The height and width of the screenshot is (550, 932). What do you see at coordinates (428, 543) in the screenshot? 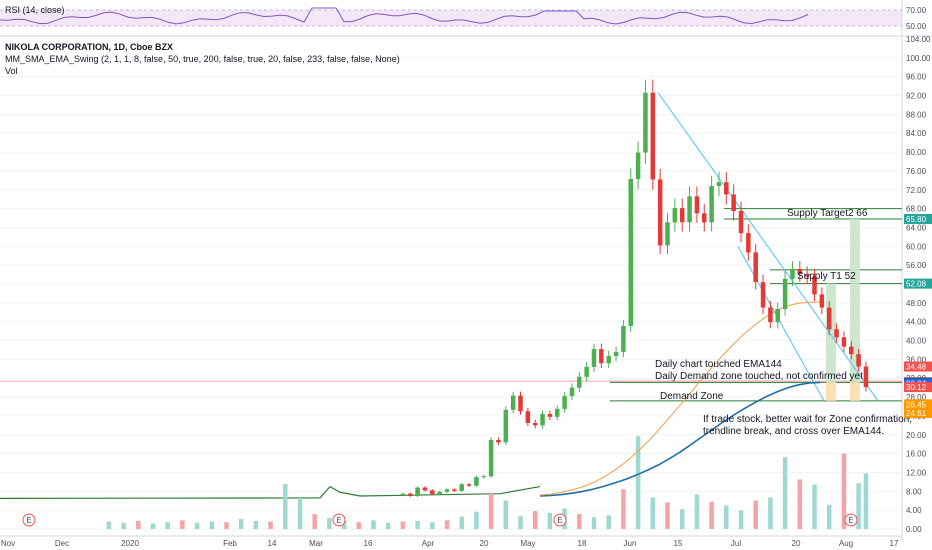
I see `x-tick-label: Apr` at bounding box center [428, 543].